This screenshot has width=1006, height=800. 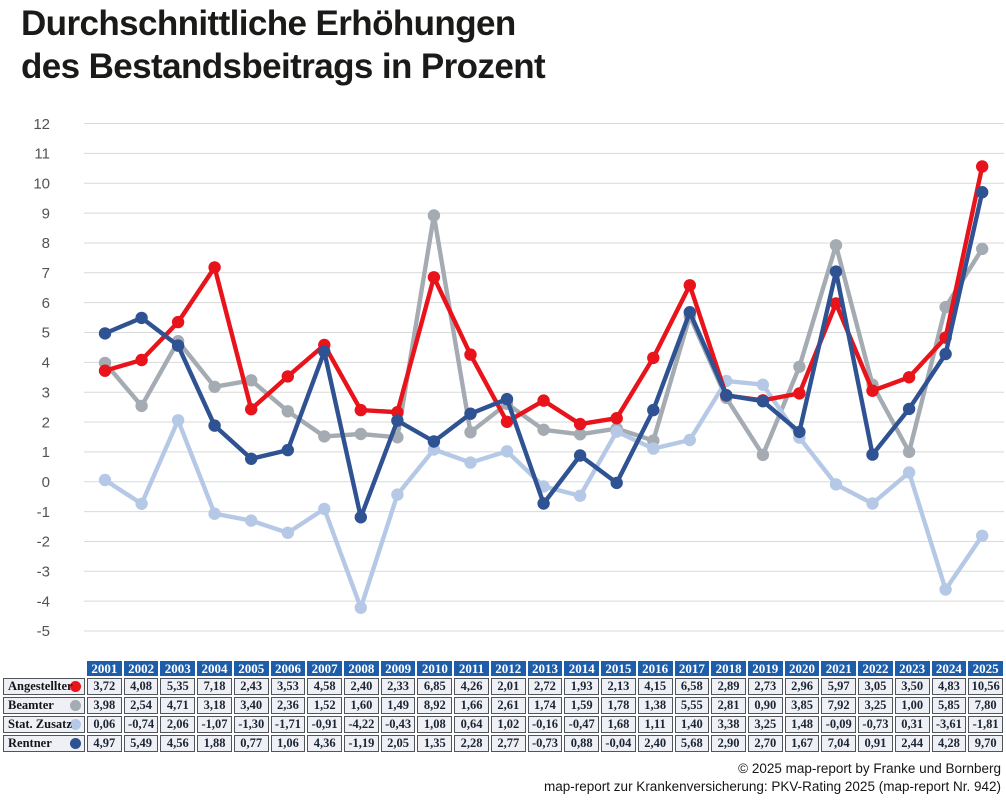 I want to click on value-cell: 2,43, so click(x=251, y=686).